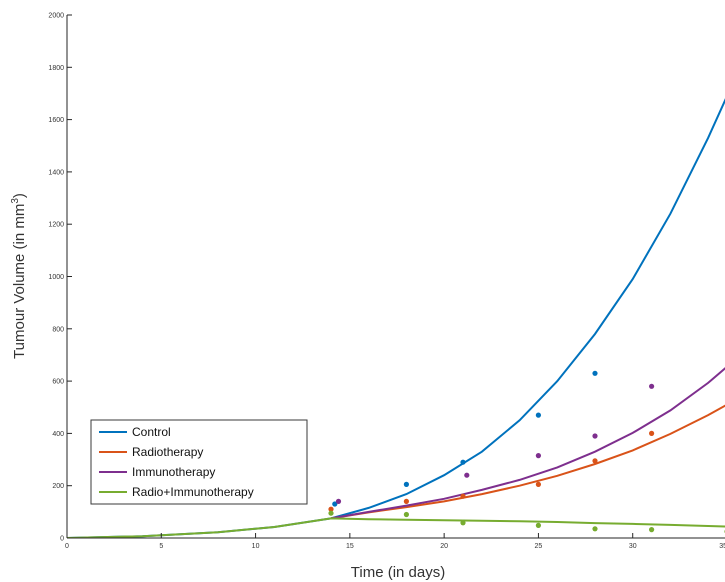  What do you see at coordinates (58, 329) in the screenshot?
I see `y-tick-label-4: 800` at bounding box center [58, 329].